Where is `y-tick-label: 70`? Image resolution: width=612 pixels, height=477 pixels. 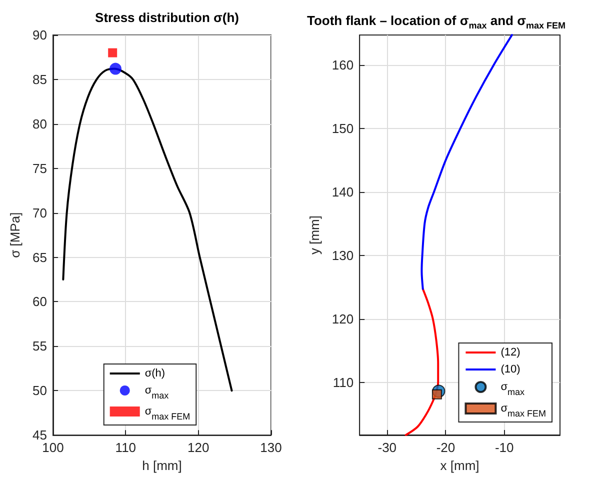 y-tick-label: 70 is located at coordinates (39, 212).